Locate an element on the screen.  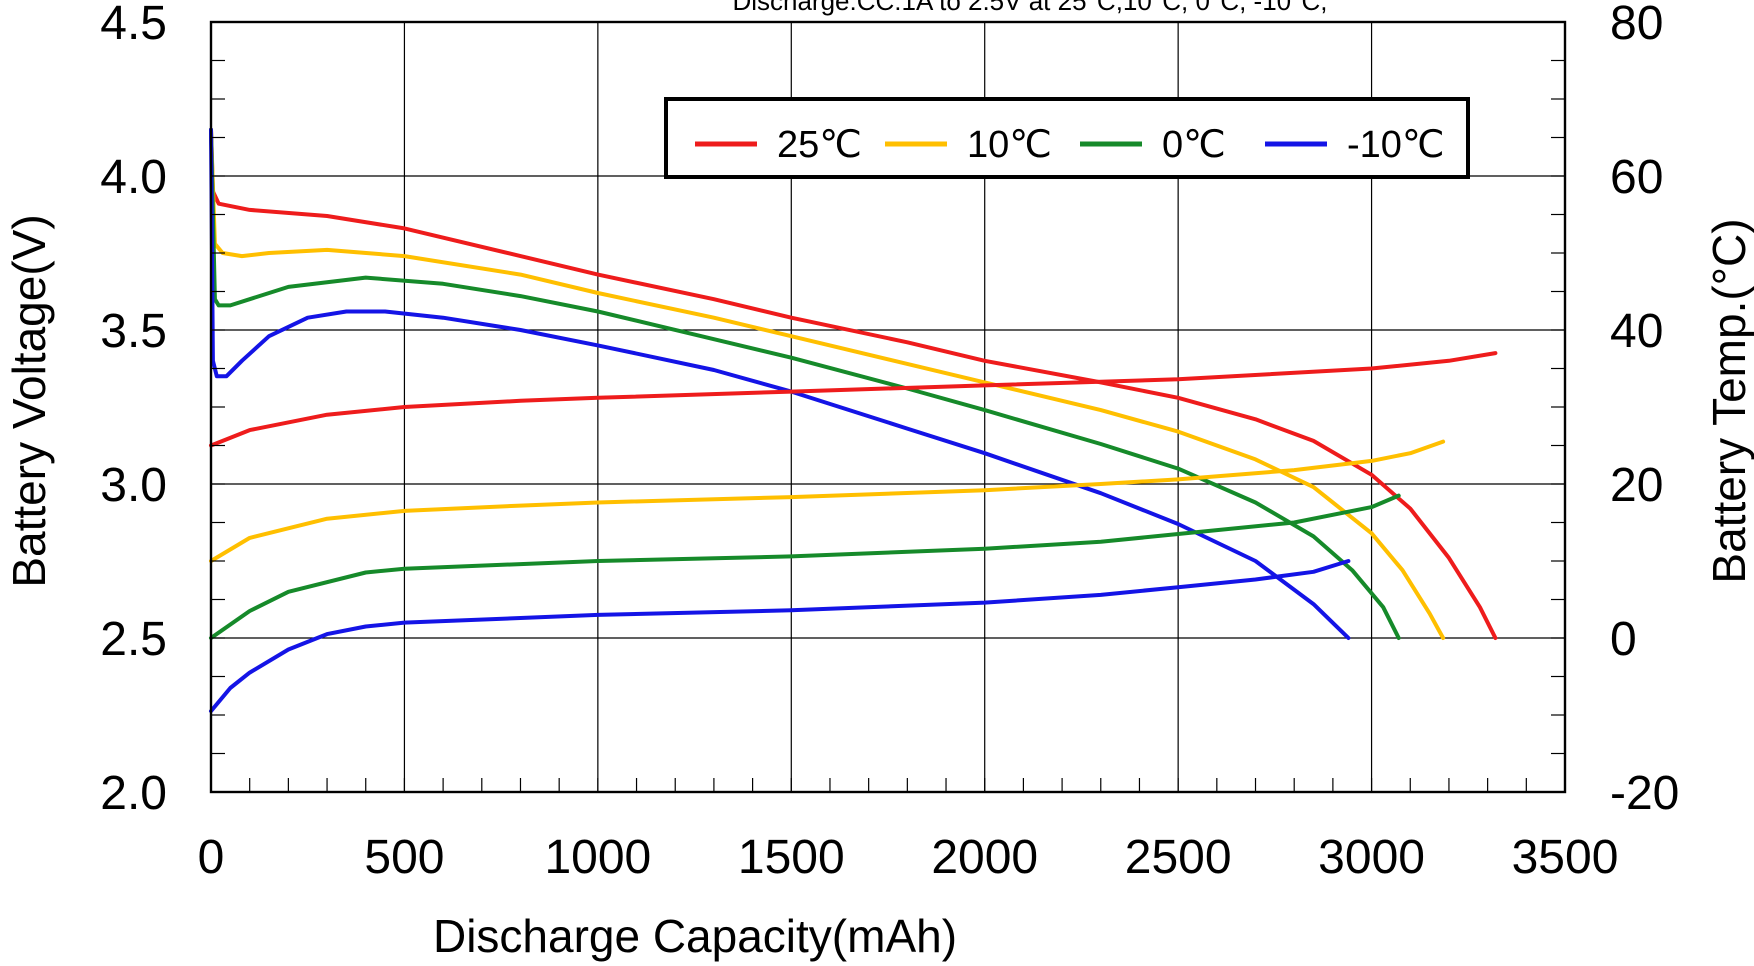
x-tick-label: 2000 is located at coordinates (984, 857).